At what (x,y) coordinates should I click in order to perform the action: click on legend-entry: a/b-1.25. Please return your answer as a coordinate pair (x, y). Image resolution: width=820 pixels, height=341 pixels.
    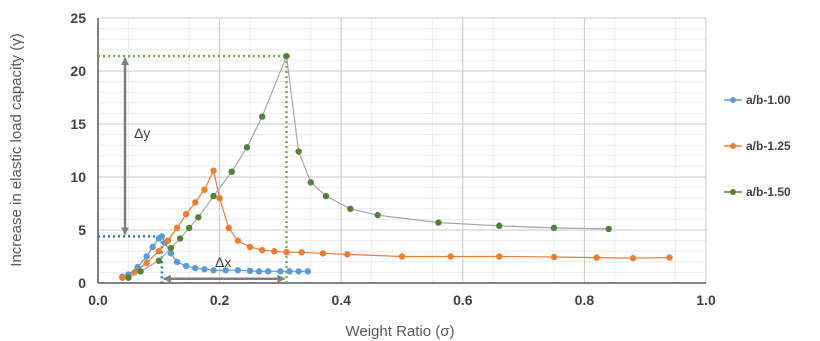
    Looking at the image, I should click on (757, 146).